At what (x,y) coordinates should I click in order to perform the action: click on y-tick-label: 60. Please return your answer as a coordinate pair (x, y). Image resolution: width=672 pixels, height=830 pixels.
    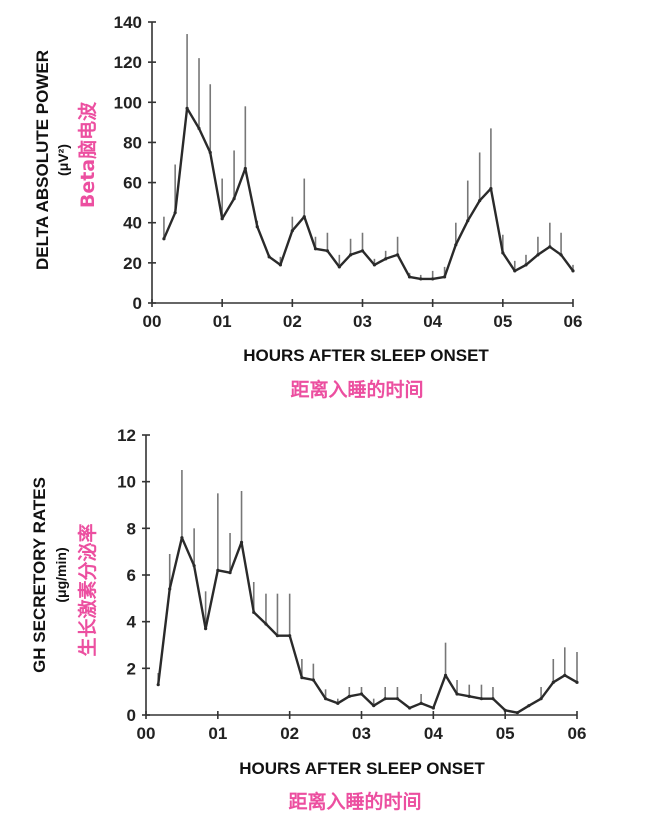
    Looking at the image, I should click on (132, 183).